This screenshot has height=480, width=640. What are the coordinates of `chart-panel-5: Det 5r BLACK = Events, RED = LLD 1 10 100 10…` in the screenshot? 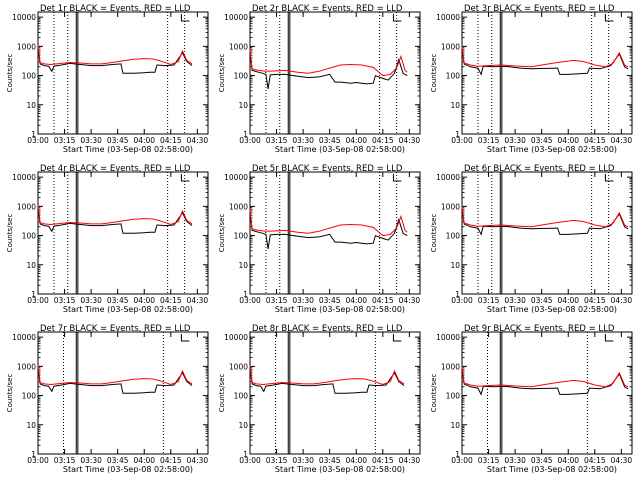 It's located at (319, 239).